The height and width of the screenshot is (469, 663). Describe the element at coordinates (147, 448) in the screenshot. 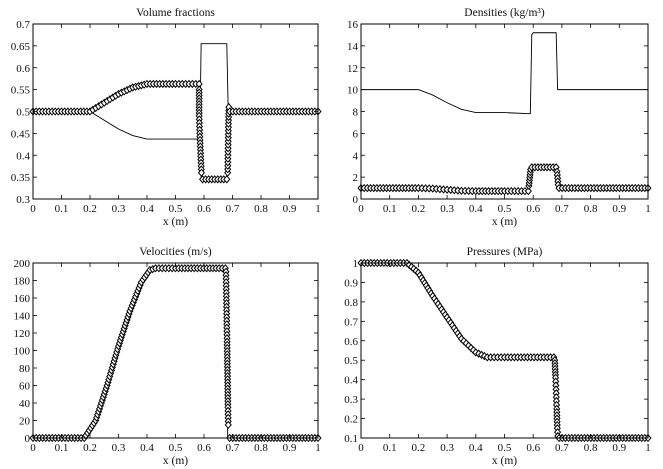

I see `velocities-xtick-label: 0.4` at that location.